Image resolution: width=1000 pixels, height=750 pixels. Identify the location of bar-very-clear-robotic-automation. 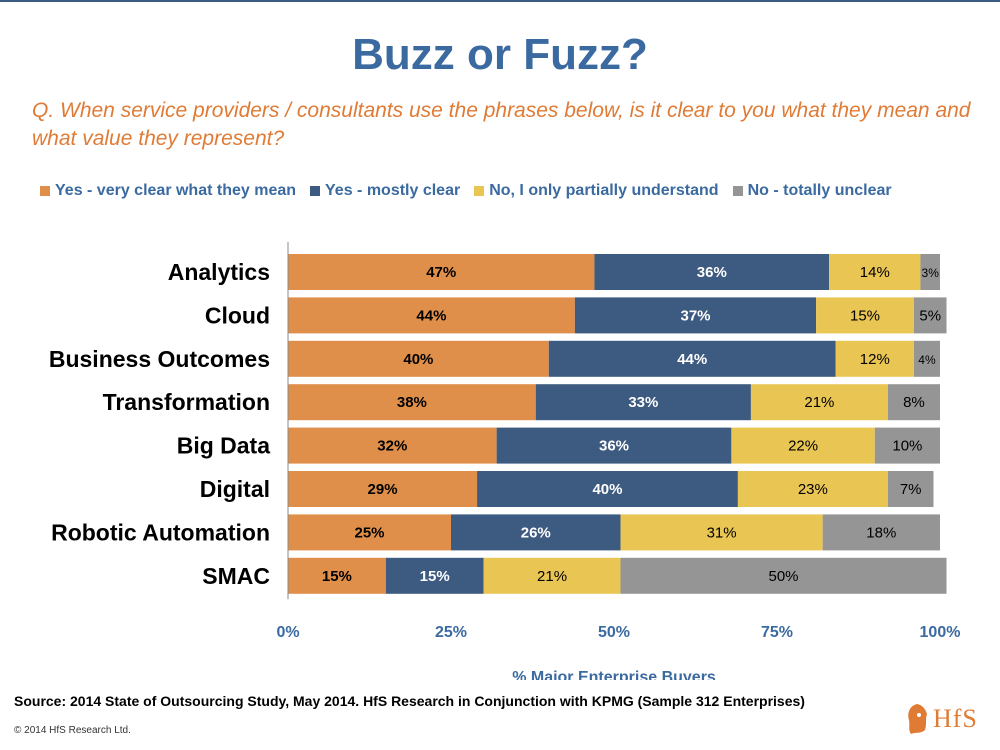
(369, 532).